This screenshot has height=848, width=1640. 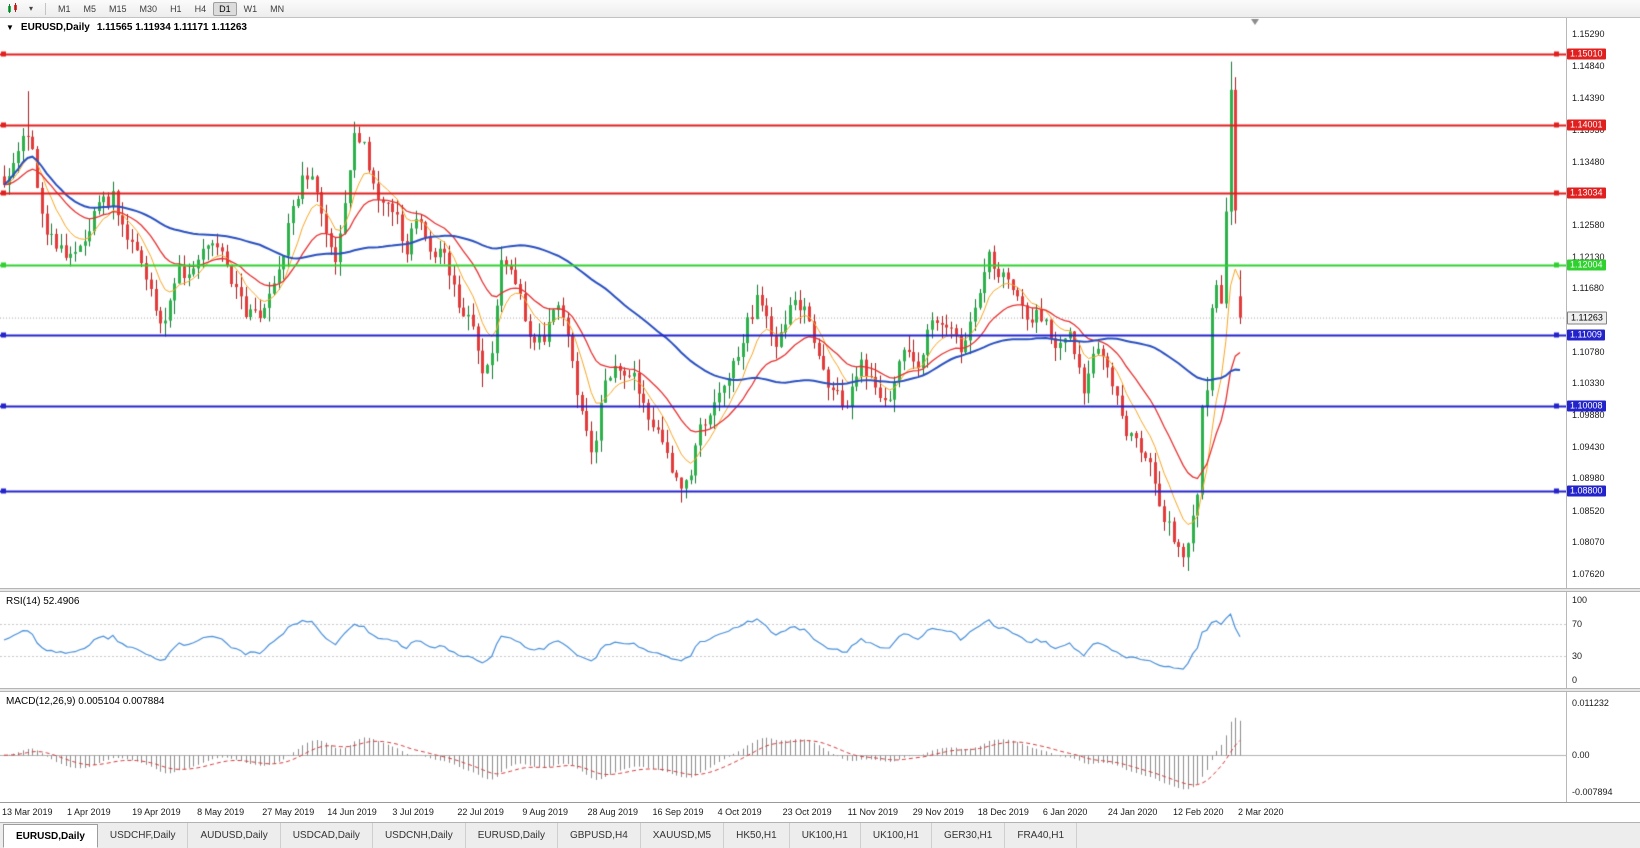 I want to click on rsi-label: RSI(14) 52.4906, so click(x=43, y=601).